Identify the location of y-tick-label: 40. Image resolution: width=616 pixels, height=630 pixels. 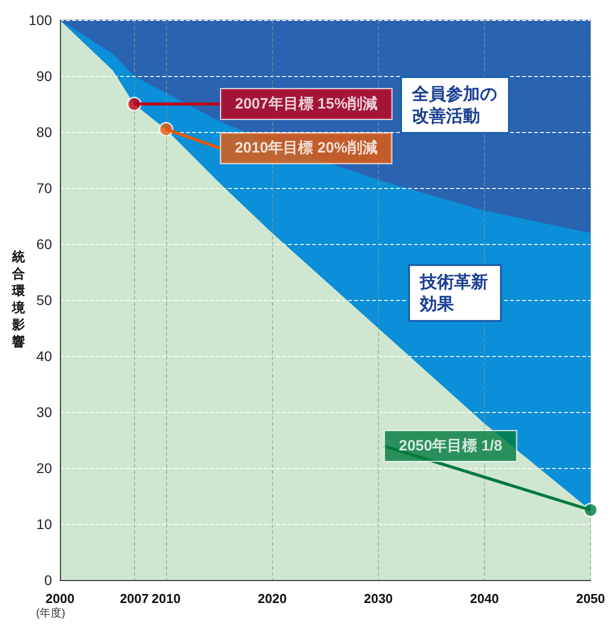
(44, 356).